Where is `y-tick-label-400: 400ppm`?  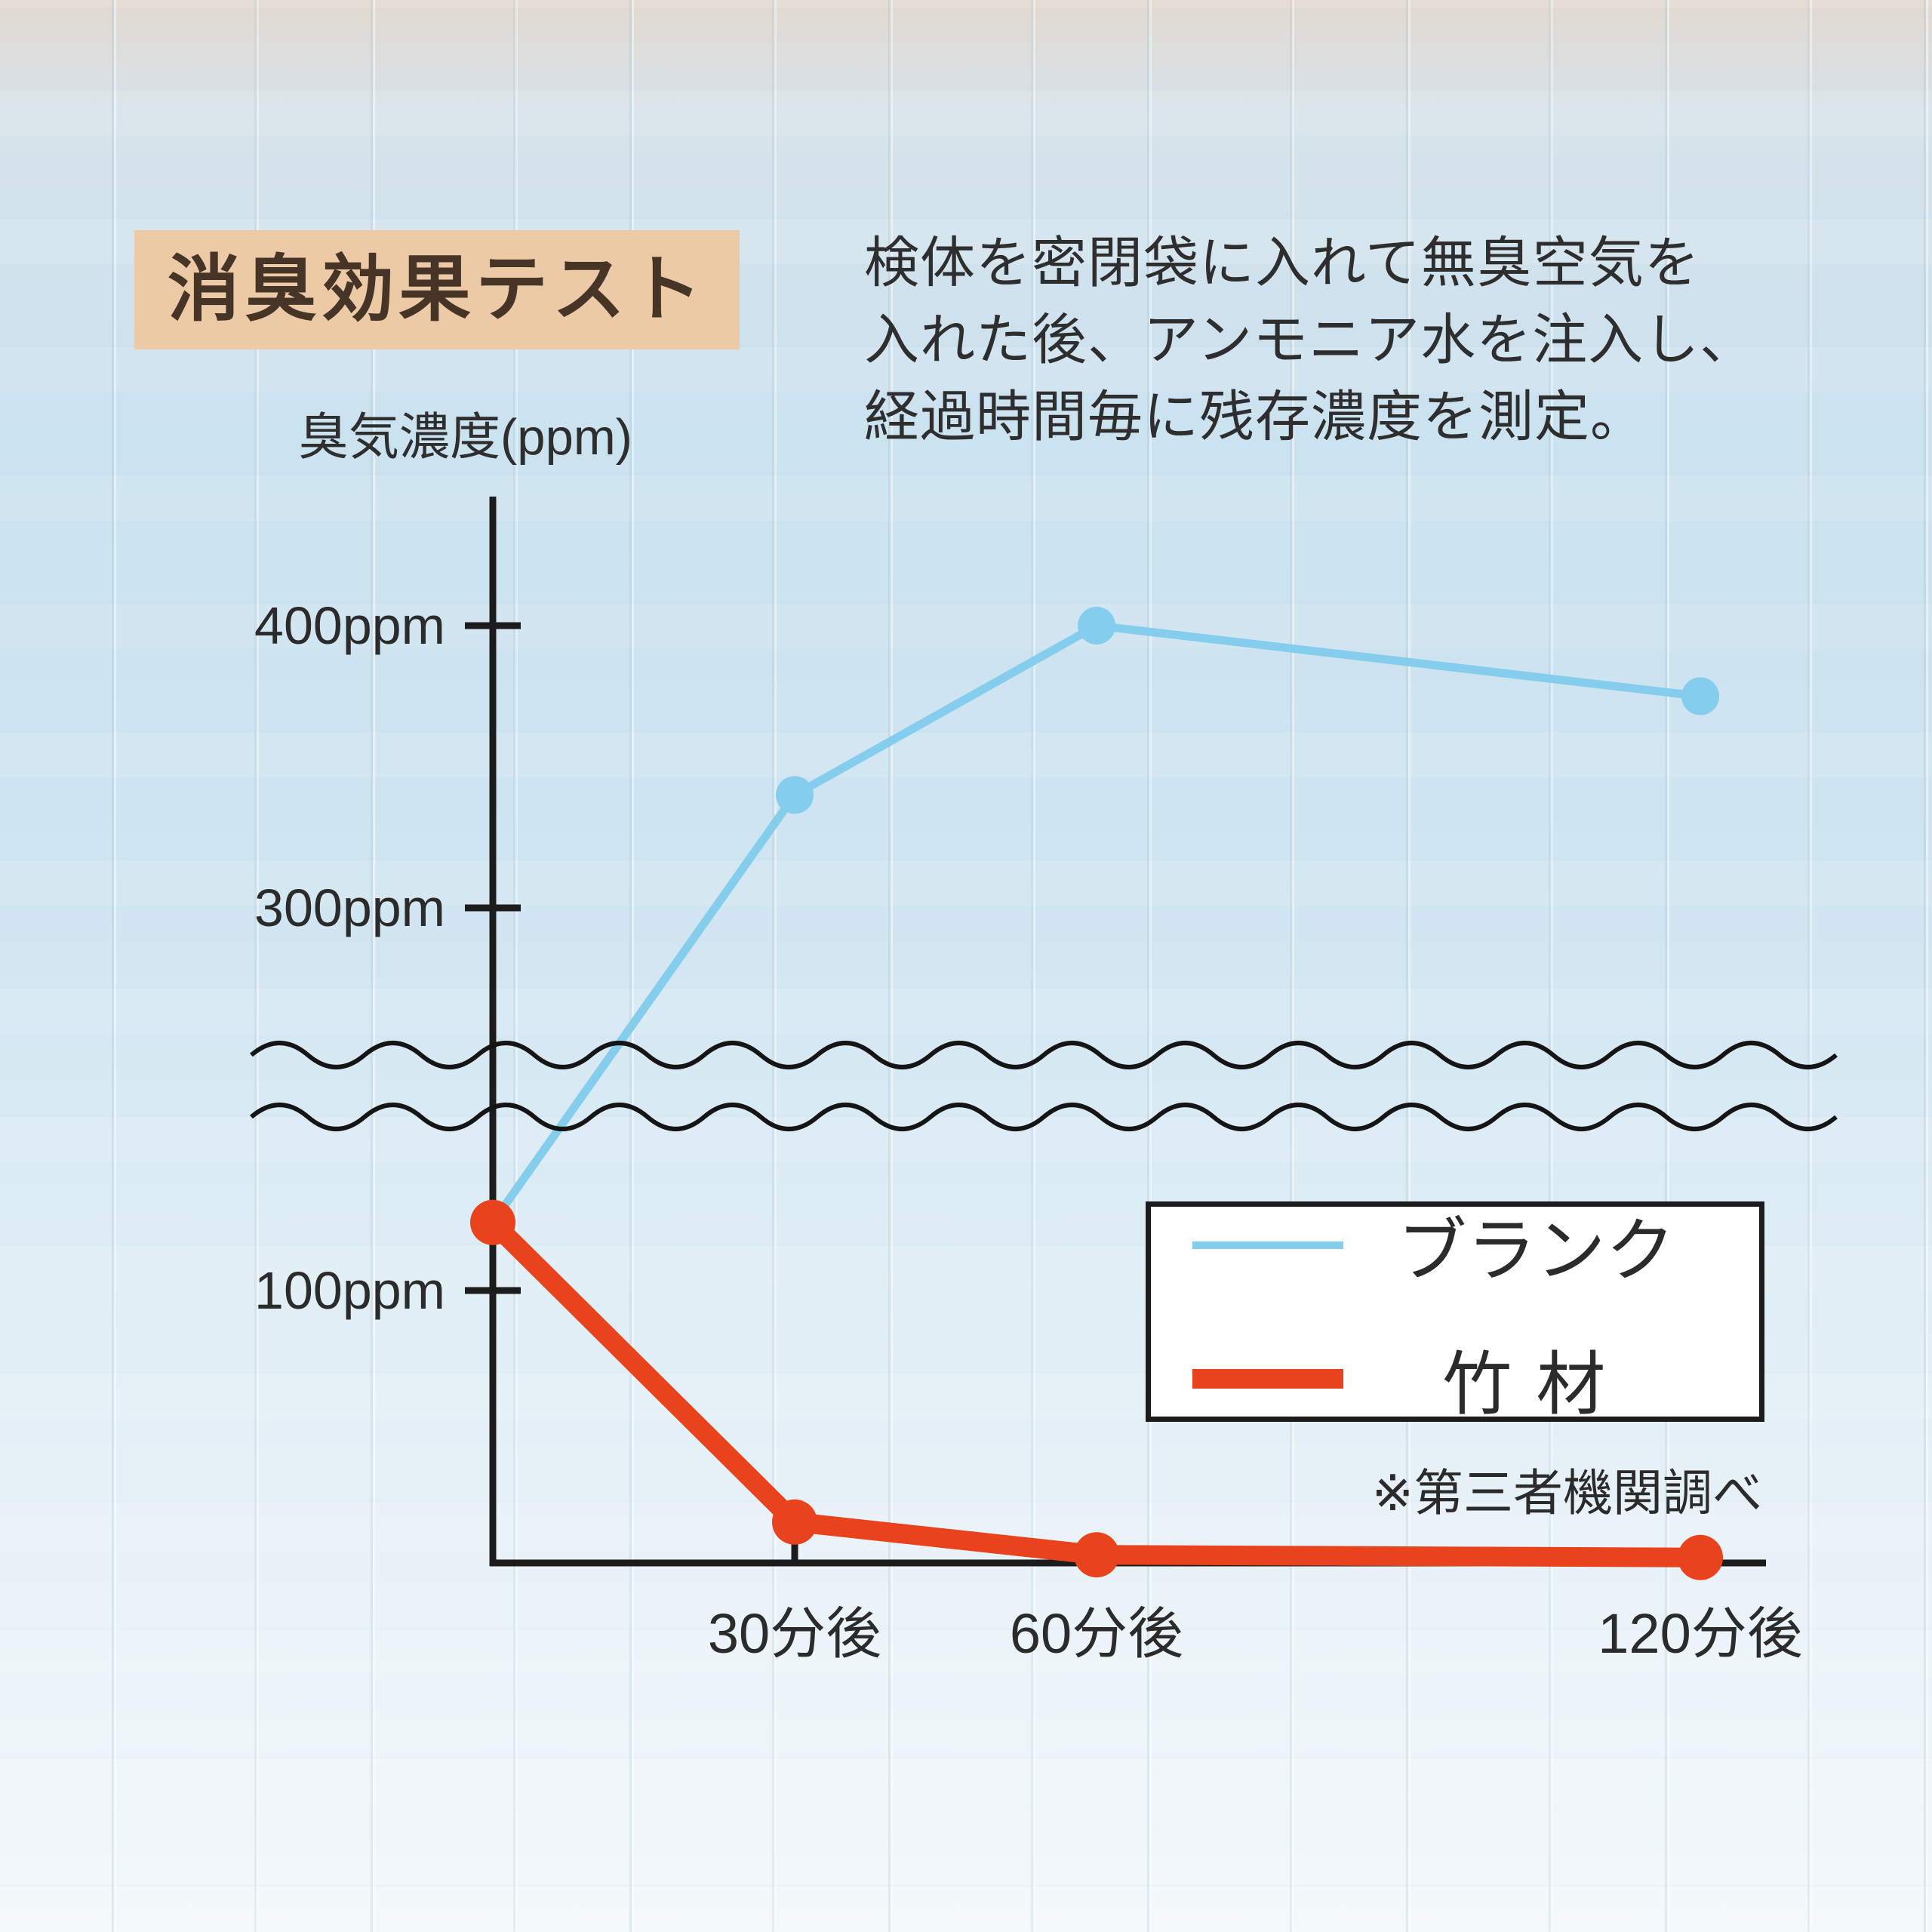 y-tick-label-400: 400ppm is located at coordinates (349, 625).